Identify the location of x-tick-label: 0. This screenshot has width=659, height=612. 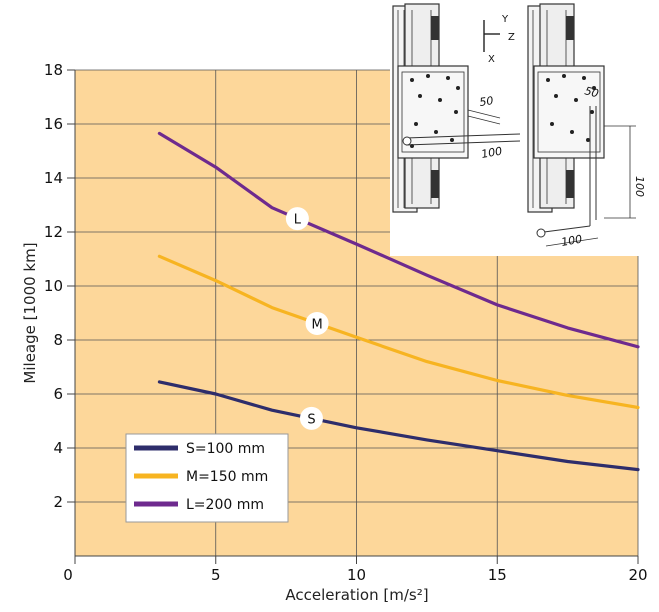
(68, 575).